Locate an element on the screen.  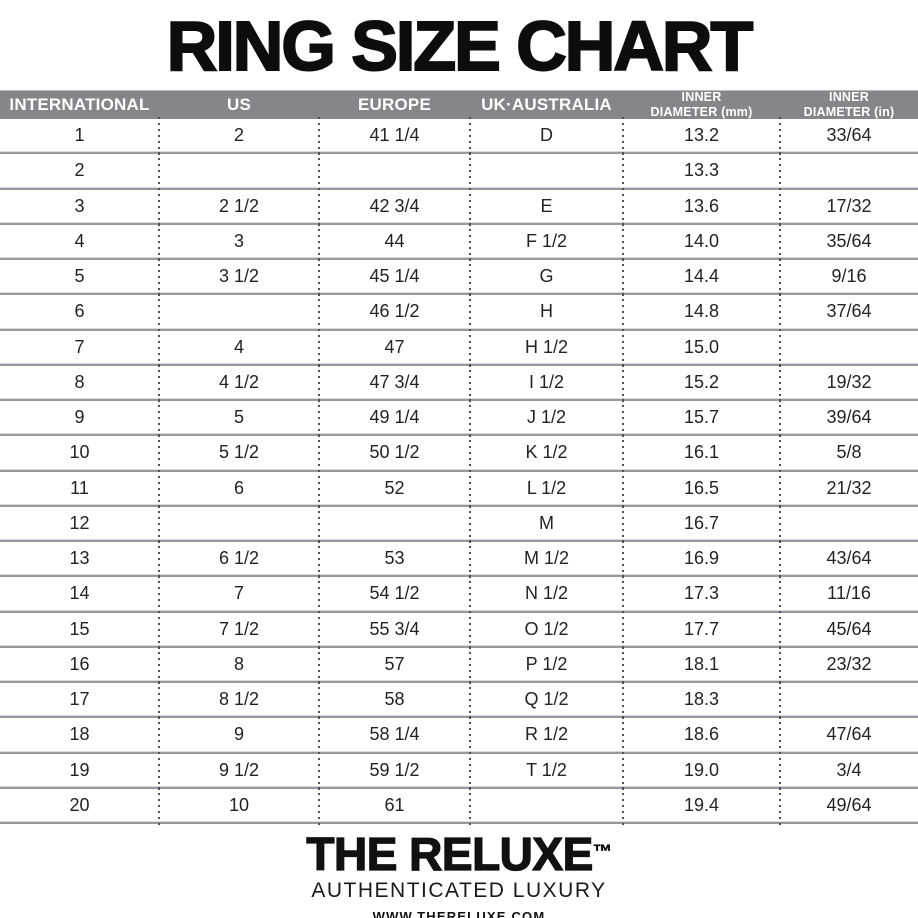
cell-uk-australia: D is located at coordinates (547, 136).